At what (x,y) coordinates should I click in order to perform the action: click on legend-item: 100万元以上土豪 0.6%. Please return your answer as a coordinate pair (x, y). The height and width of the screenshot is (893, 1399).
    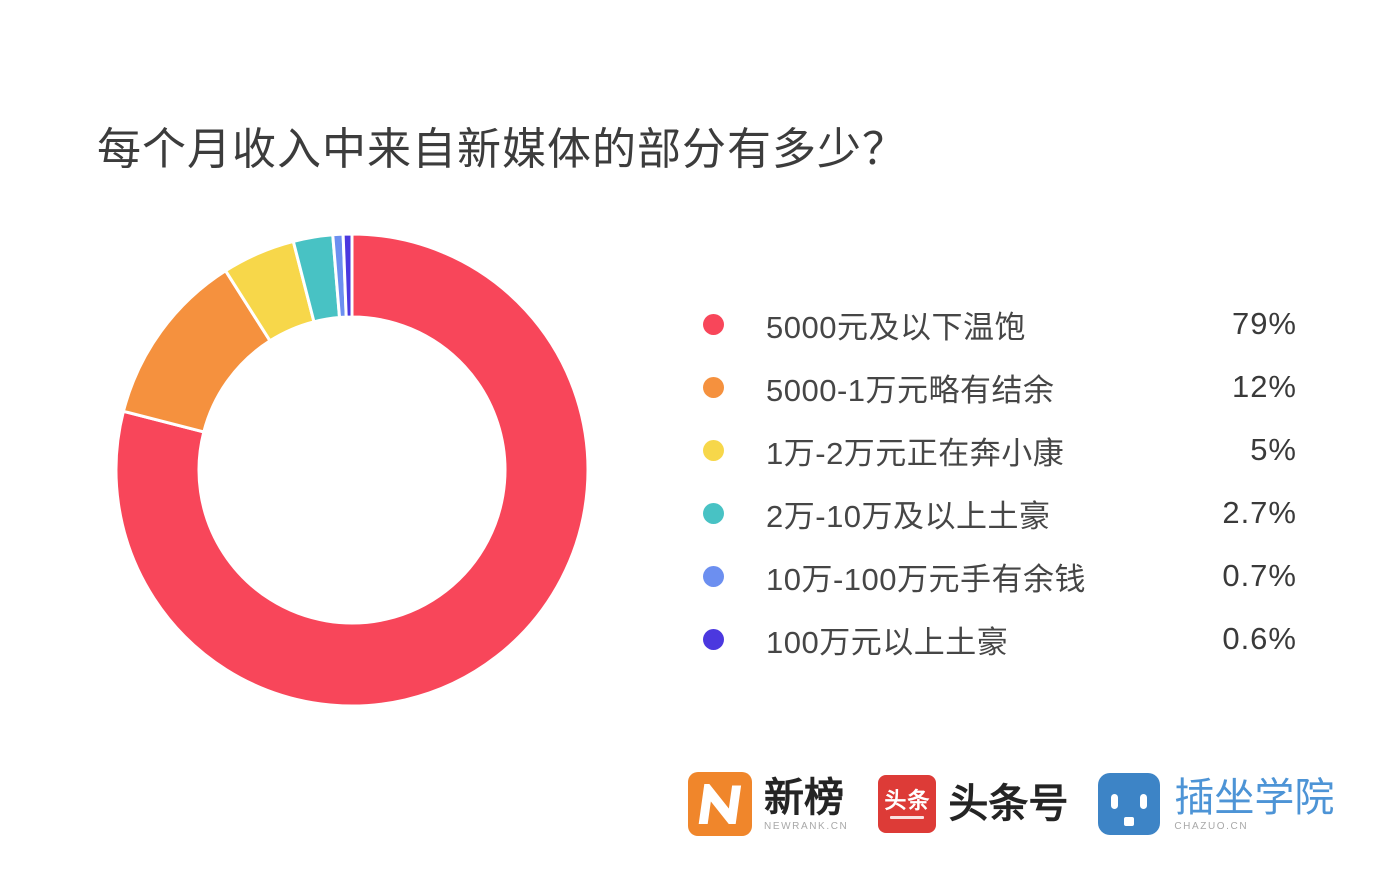
    Looking at the image, I should click on (1000, 640).